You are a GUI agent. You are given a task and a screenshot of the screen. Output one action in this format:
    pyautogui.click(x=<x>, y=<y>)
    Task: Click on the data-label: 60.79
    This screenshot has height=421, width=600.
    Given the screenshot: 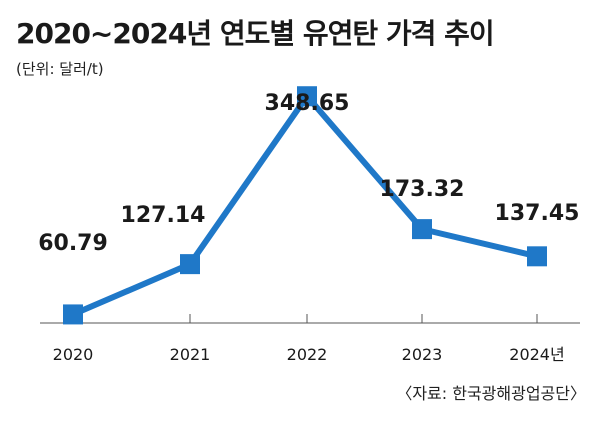 What is the action you would take?
    pyautogui.click(x=73, y=243)
    